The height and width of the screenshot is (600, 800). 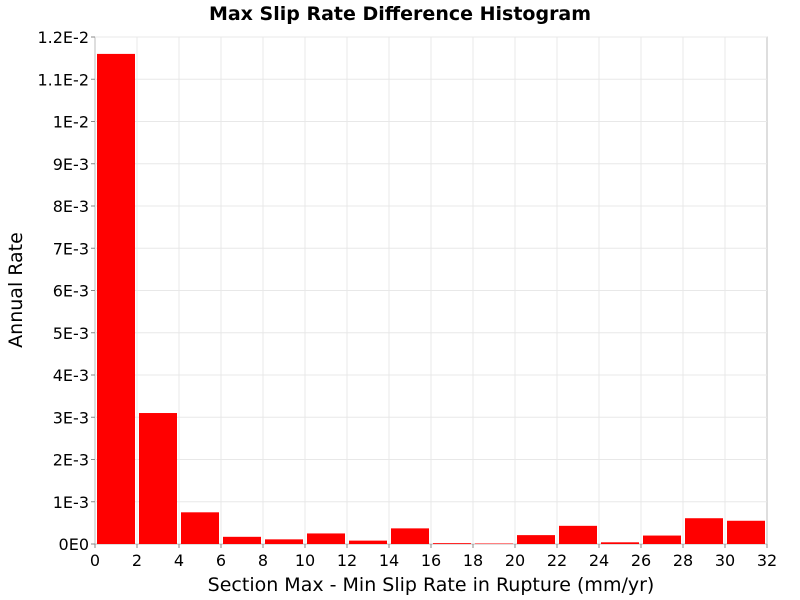 I want to click on x-tick-label-6: 12, so click(x=347, y=560).